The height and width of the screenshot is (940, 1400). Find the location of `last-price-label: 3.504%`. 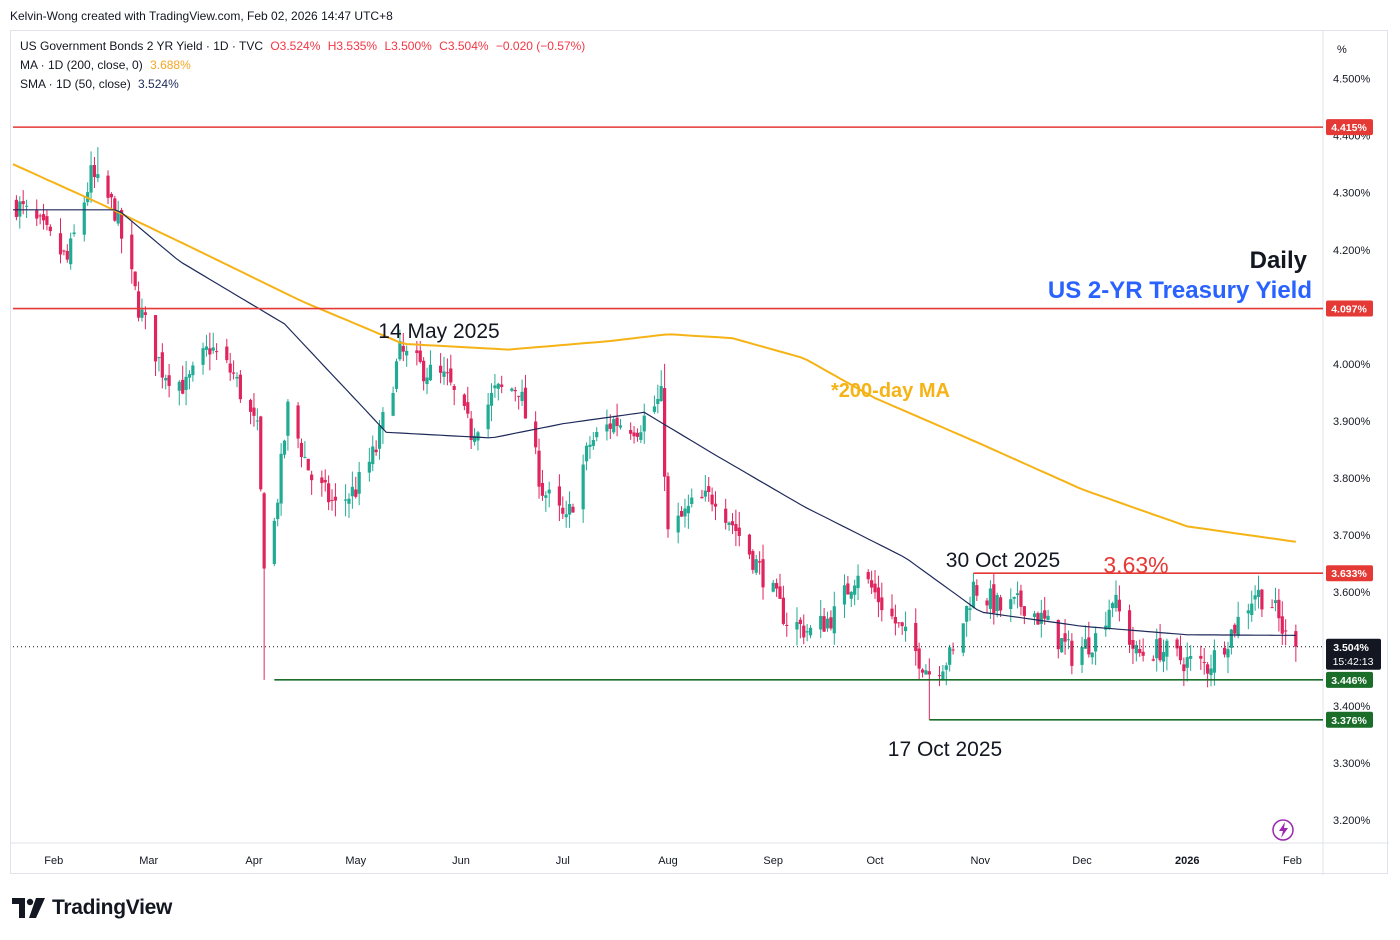

last-price-label: 3.504% is located at coordinates (1351, 648).